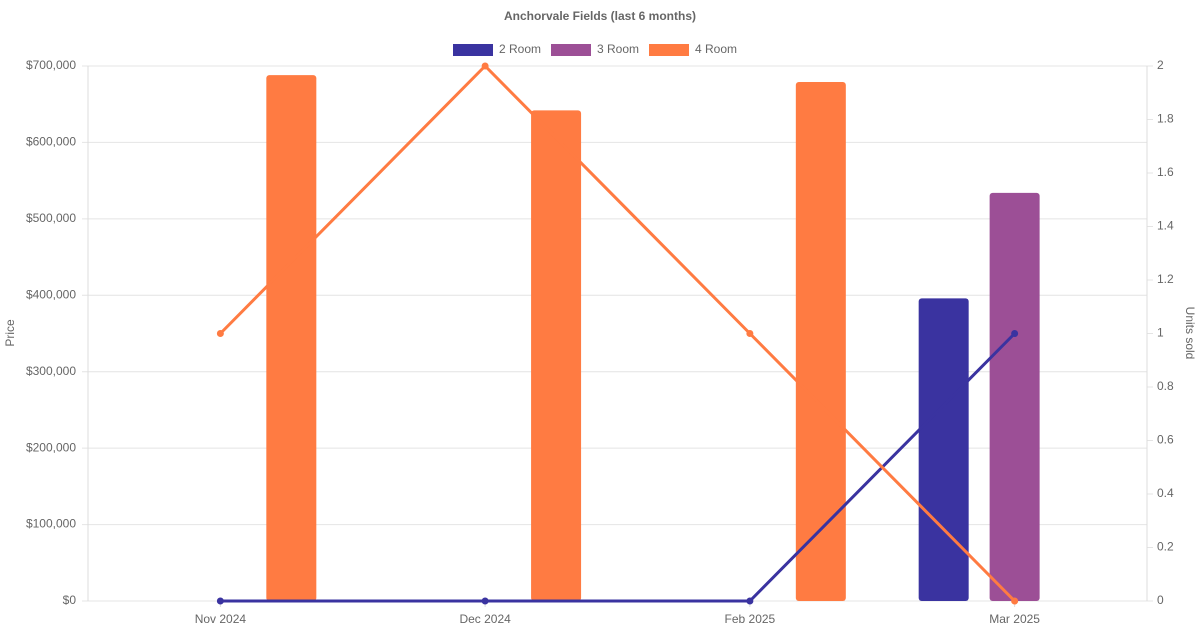 The height and width of the screenshot is (630, 1200). What do you see at coordinates (51, 447) in the screenshot?
I see `y-tick-label: $200,000` at bounding box center [51, 447].